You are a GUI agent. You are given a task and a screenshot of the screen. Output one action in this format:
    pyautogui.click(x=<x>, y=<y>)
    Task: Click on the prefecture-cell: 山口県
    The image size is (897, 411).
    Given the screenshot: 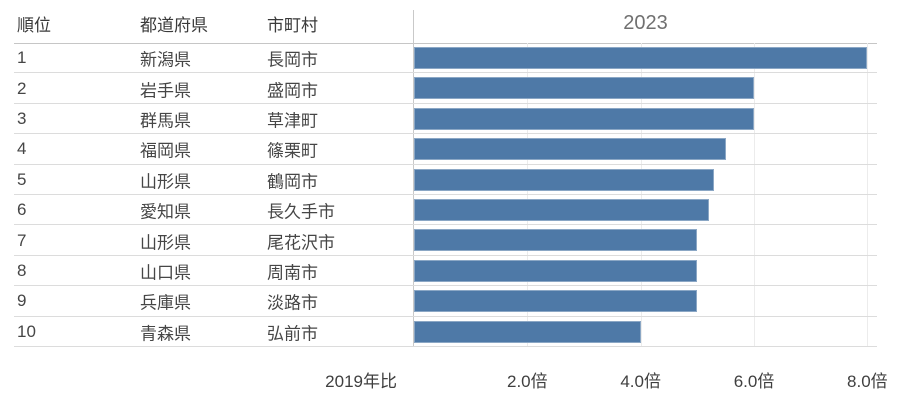 What is the action you would take?
    pyautogui.click(x=165, y=273)
    